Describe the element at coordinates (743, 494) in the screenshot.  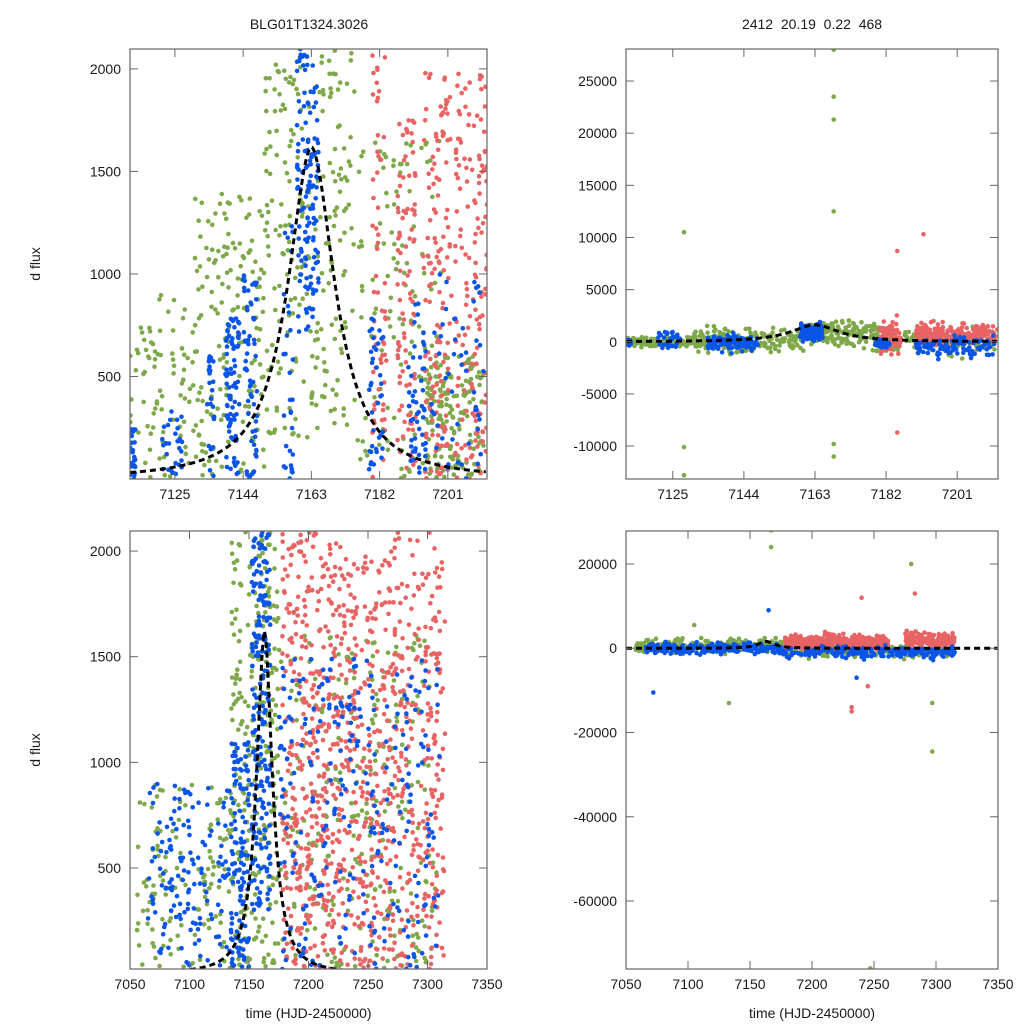
I see `x-tick-label: 7144` at that location.